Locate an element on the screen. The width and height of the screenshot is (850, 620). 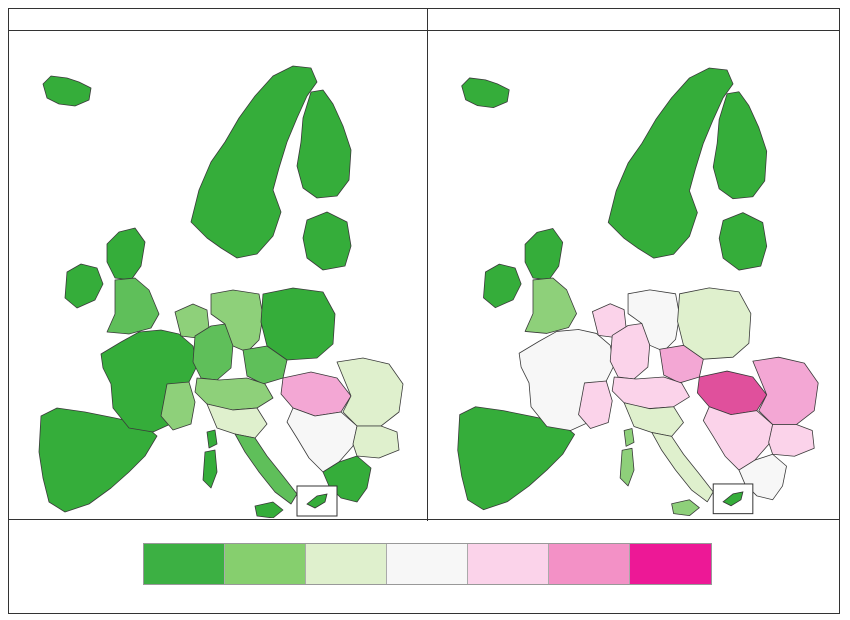
color-legend is located at coordinates (427, 564).